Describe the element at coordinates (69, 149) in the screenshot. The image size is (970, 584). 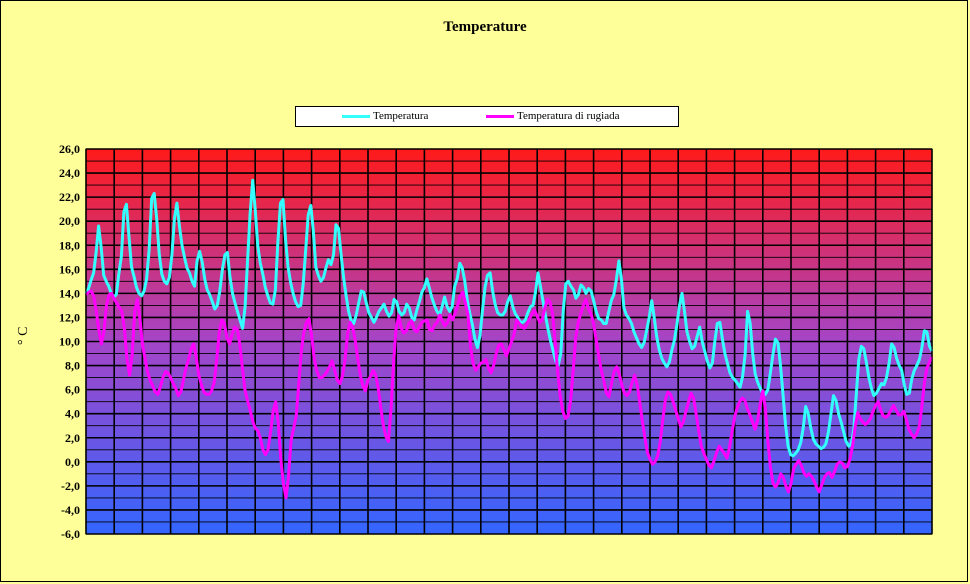
I see `y-tick-label: 26,0` at that location.